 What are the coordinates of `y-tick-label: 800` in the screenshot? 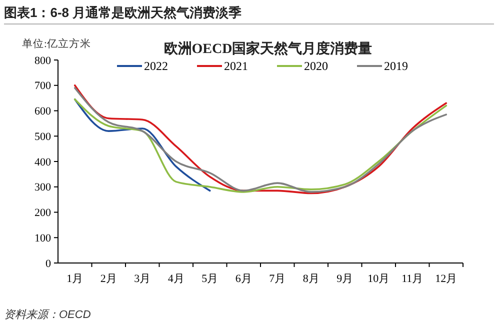 It's located at (43, 60).